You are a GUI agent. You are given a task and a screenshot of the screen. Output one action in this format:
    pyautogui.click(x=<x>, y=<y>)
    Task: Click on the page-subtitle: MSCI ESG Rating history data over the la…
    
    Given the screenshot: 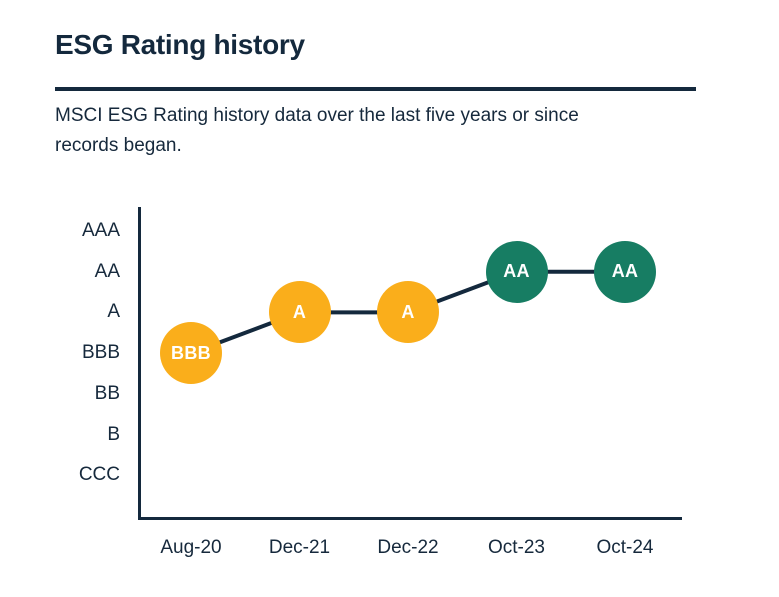 What is the action you would take?
    pyautogui.click(x=317, y=131)
    